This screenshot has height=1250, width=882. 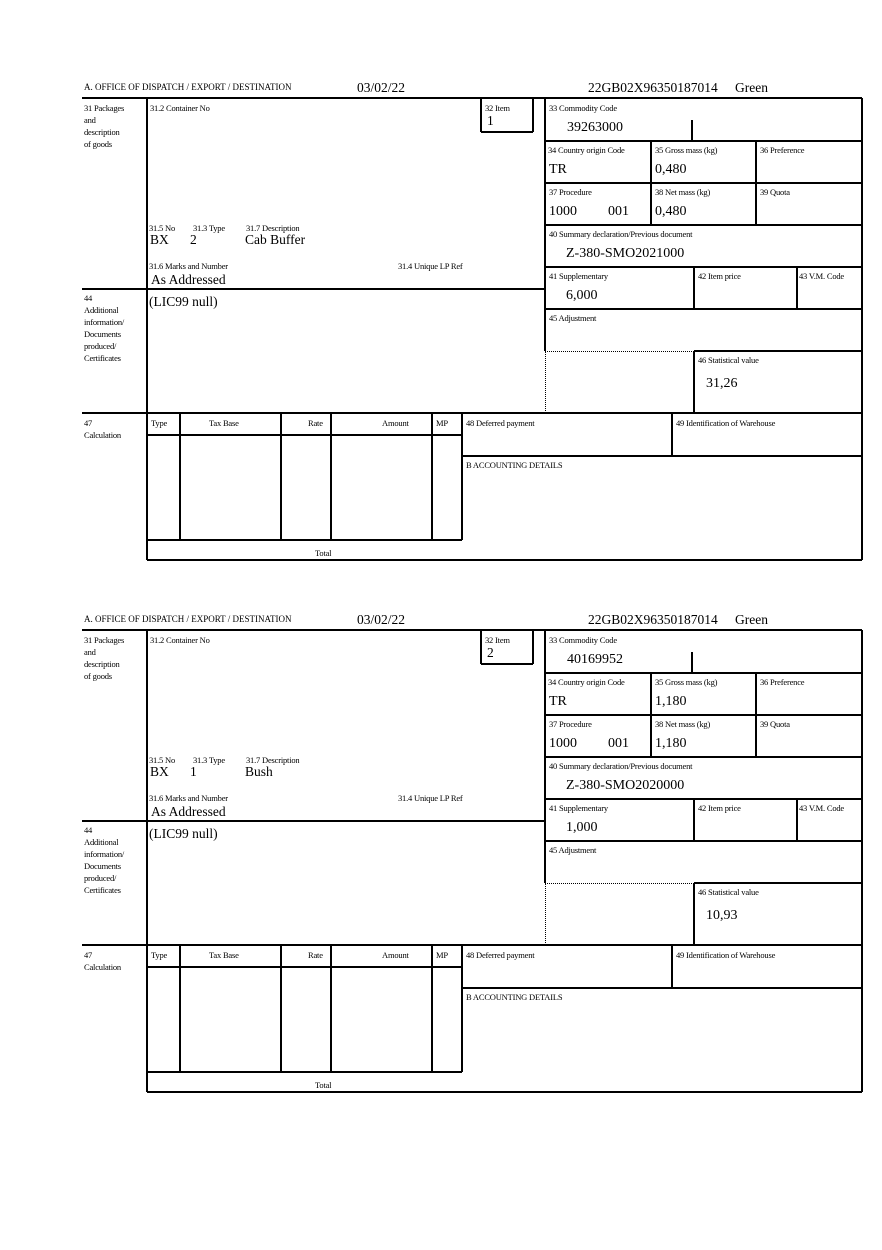 What do you see at coordinates (188, 811) in the screenshot?
I see `marks-value: As Addressed` at bounding box center [188, 811].